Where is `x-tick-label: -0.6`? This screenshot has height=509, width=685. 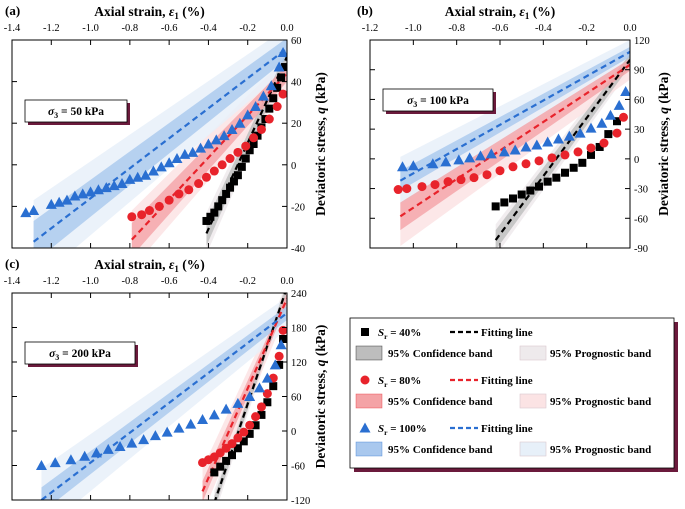 x-tick-label: -0.6 is located at coordinates (169, 28).